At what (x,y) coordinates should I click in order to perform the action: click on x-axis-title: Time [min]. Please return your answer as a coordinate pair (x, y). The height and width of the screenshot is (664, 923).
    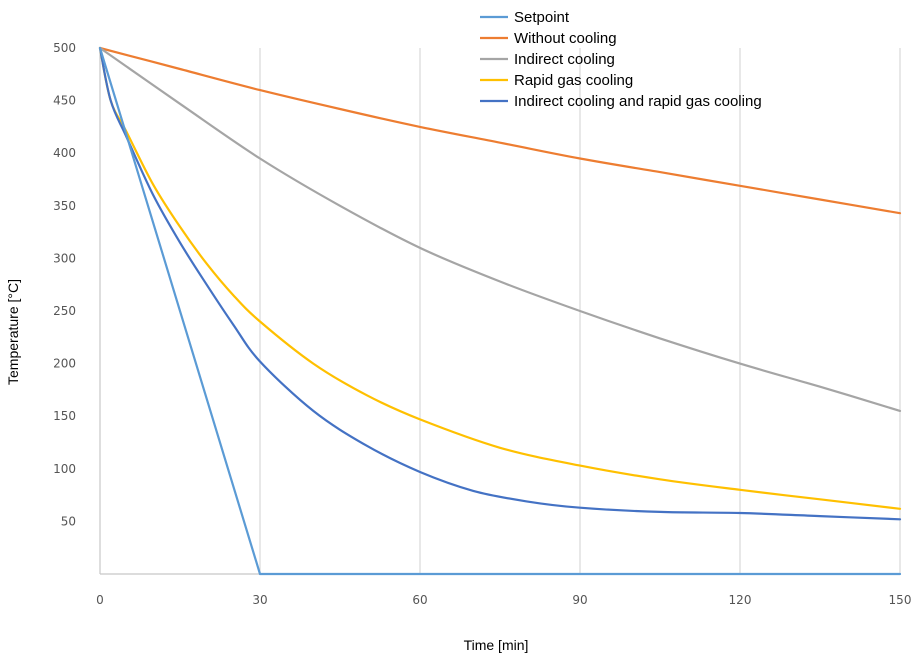
    Looking at the image, I should click on (496, 645).